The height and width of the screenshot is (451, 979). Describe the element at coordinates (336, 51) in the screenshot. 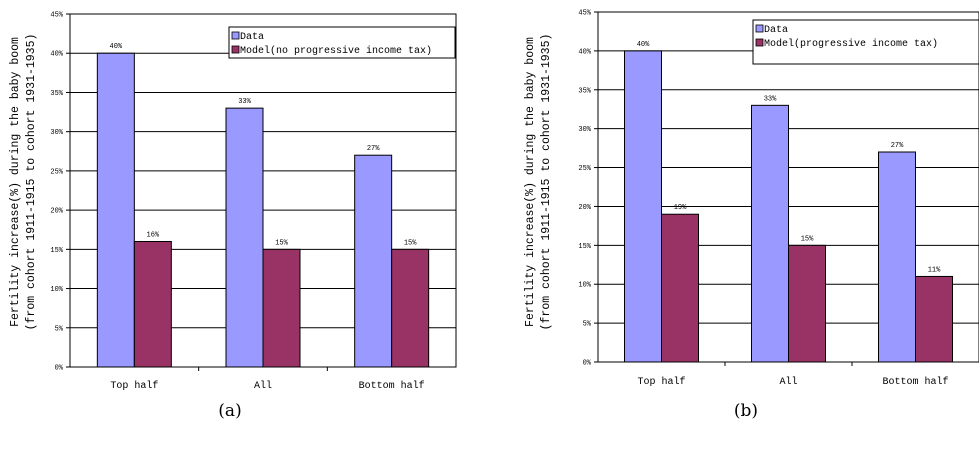

I see `legend-label: Model(no progressive income tax)` at that location.